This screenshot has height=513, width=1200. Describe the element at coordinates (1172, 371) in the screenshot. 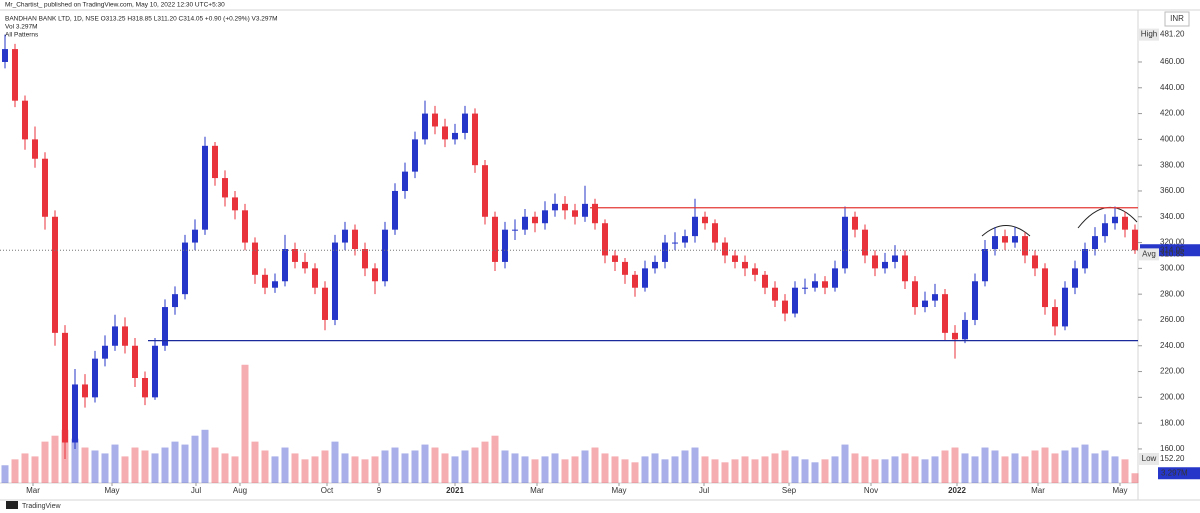

I see `y-tick-label: 220.00` at that location.